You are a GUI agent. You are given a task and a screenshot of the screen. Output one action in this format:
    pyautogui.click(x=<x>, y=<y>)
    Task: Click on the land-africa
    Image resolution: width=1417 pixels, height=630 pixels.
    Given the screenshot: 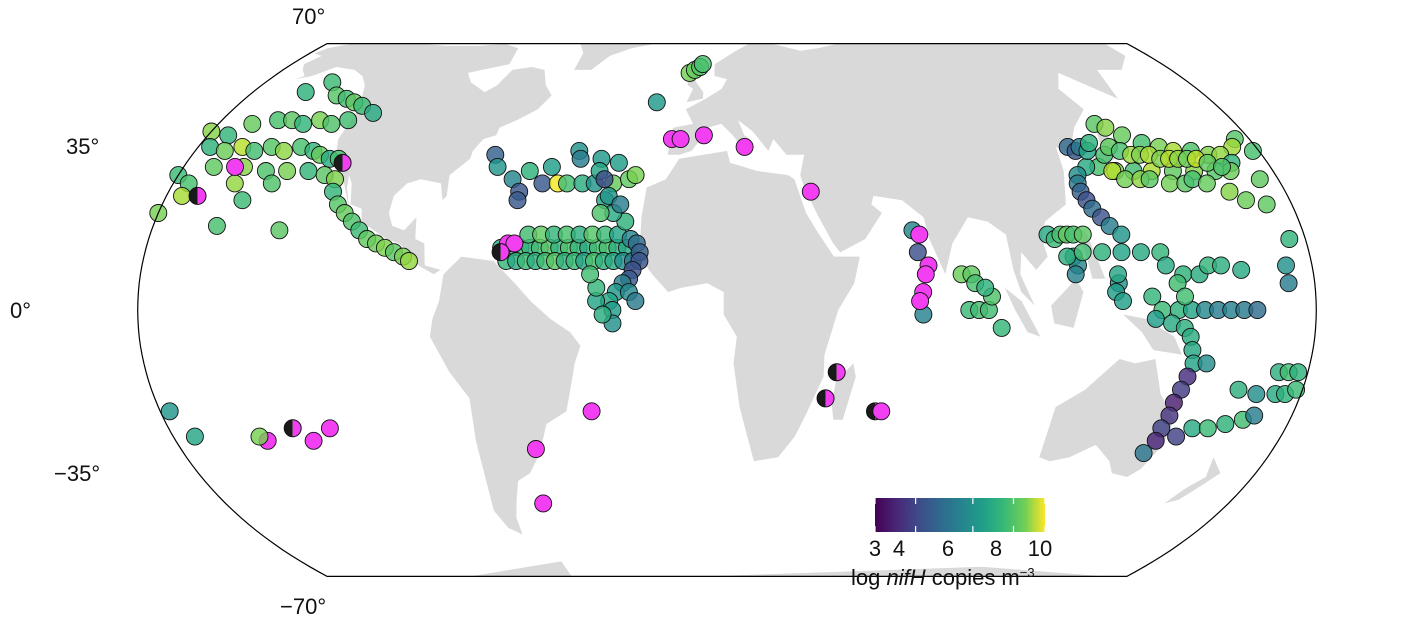 What is the action you would take?
    pyautogui.click(x=750, y=306)
    